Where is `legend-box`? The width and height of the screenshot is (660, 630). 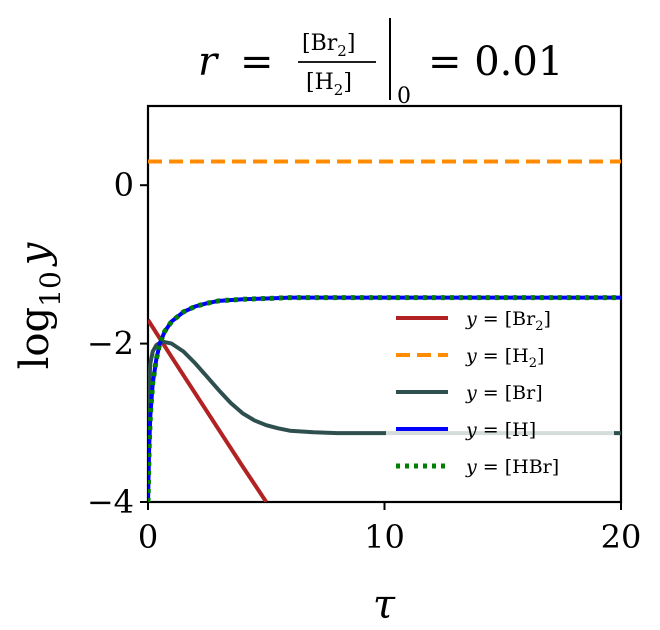 legend-box is located at coordinates (500, 396).